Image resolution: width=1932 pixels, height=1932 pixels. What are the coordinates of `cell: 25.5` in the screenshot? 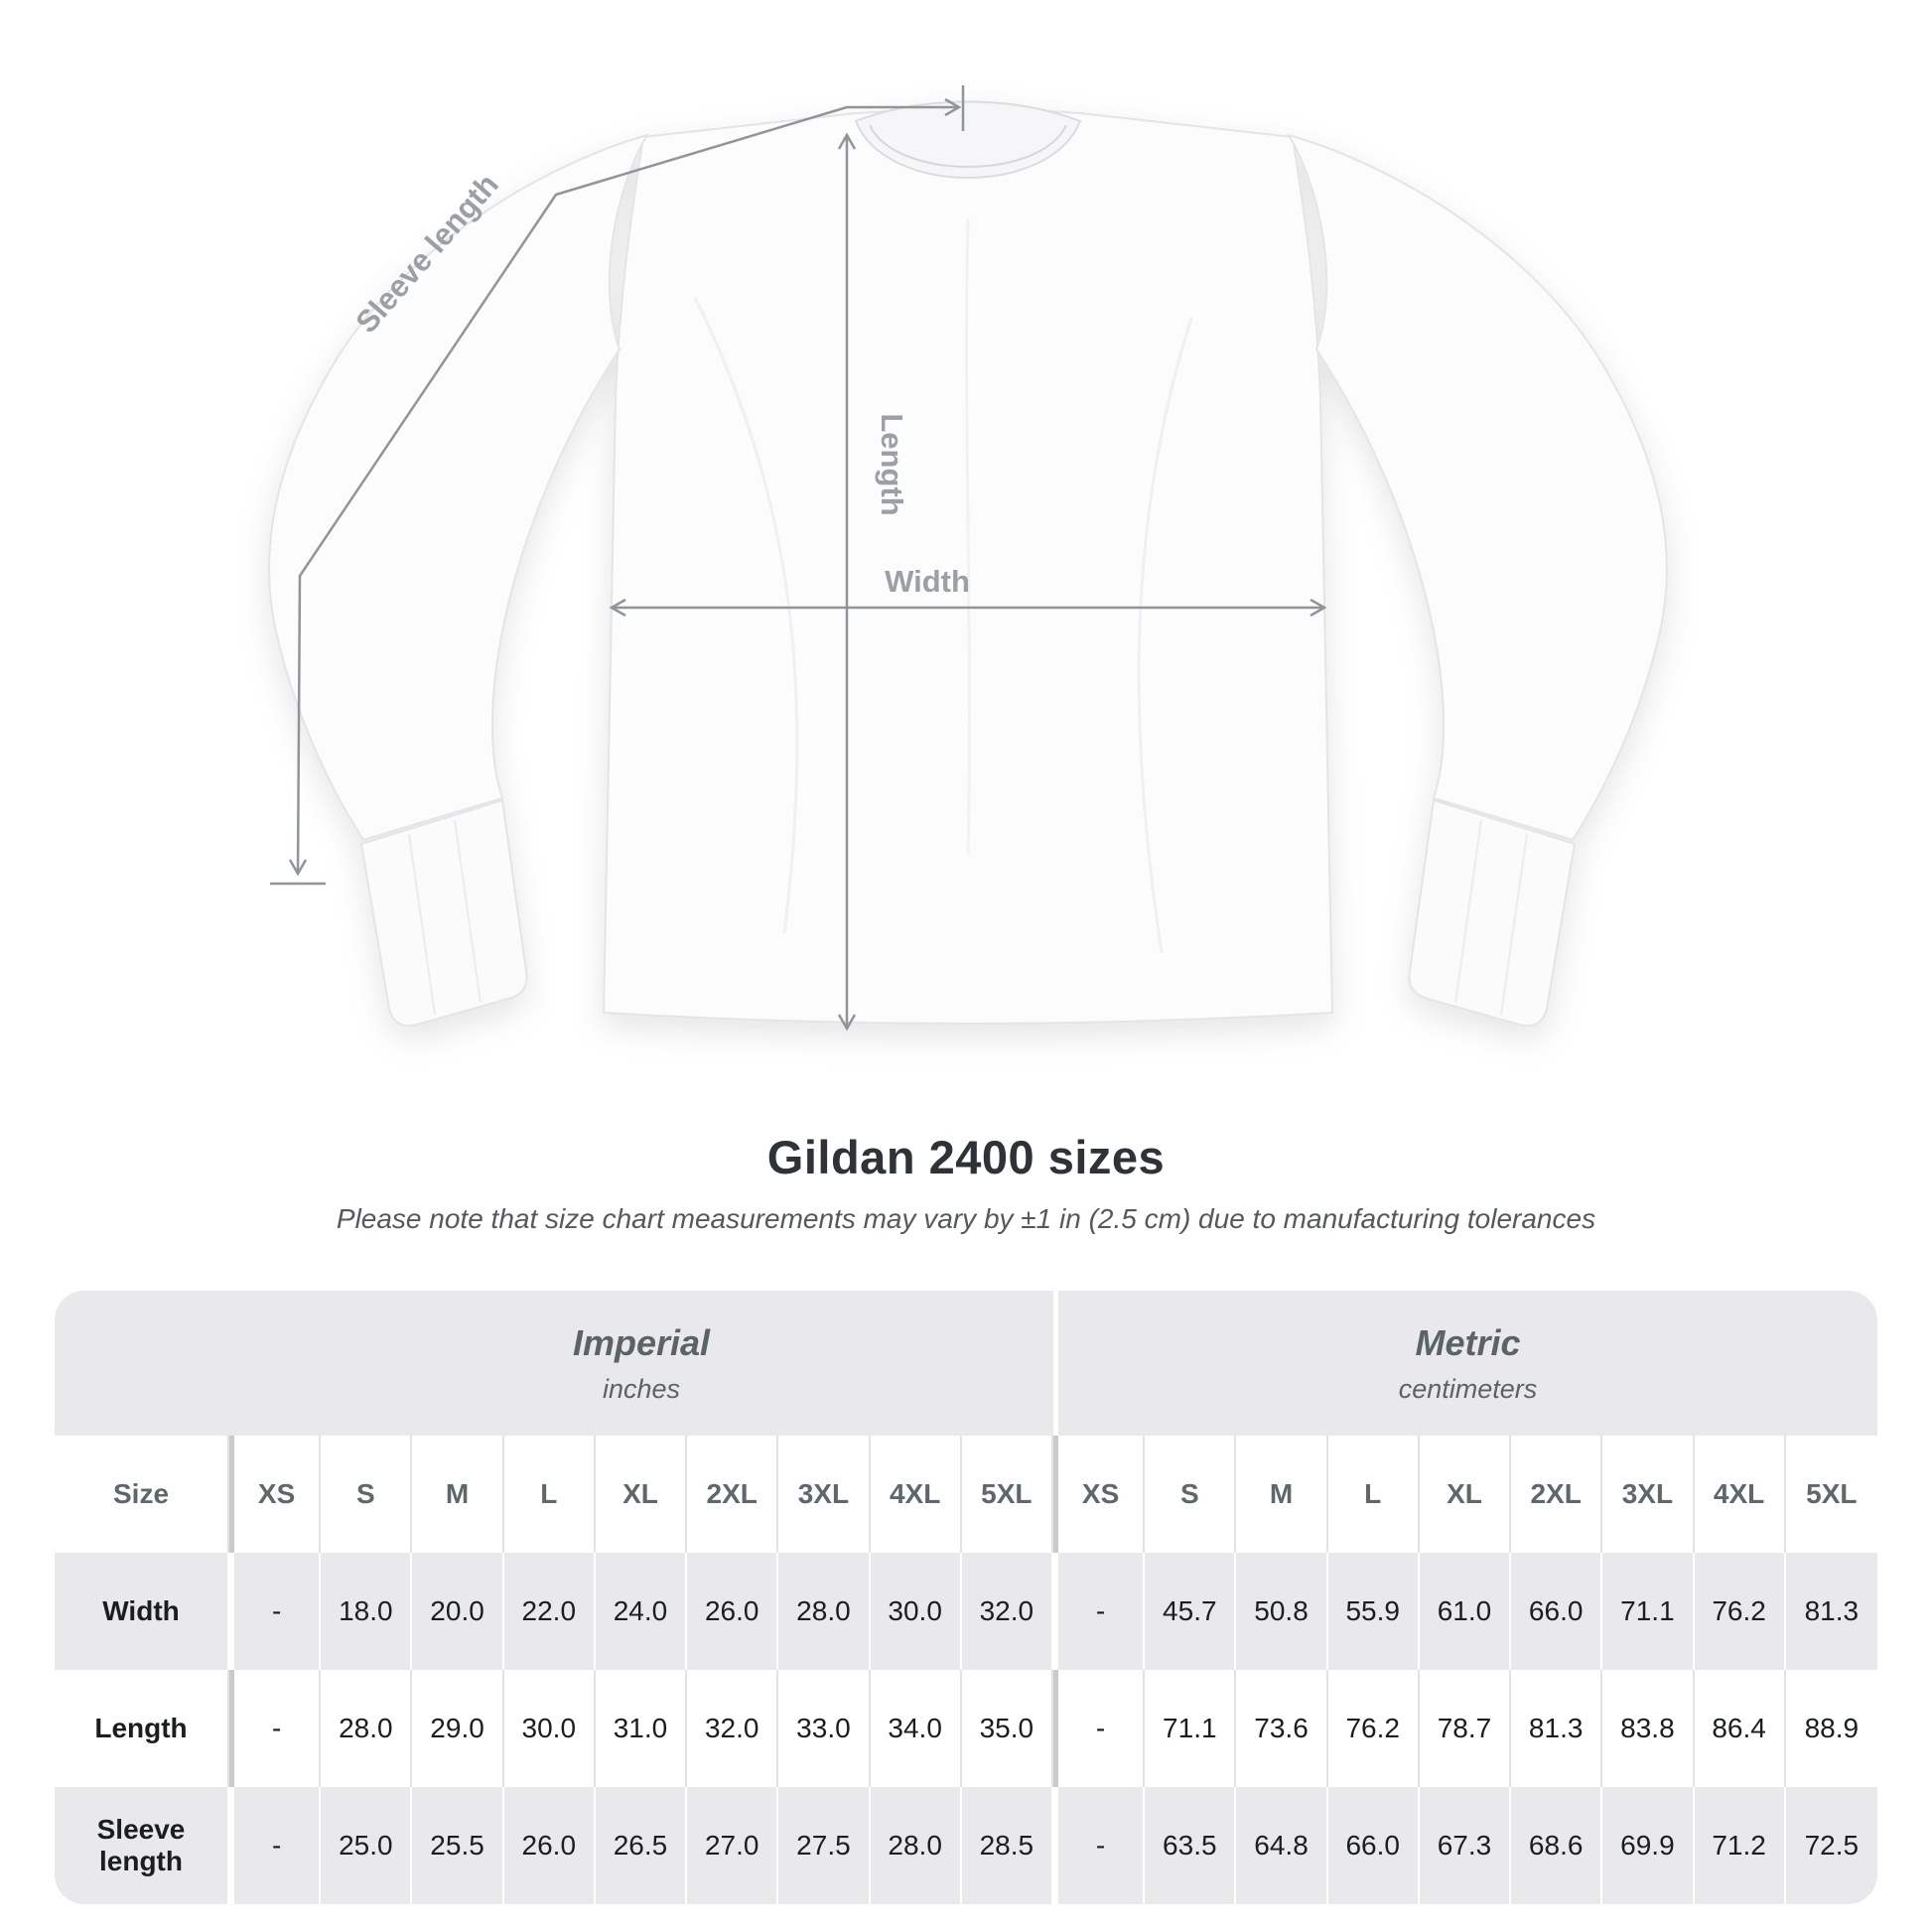 It's located at (458, 1846).